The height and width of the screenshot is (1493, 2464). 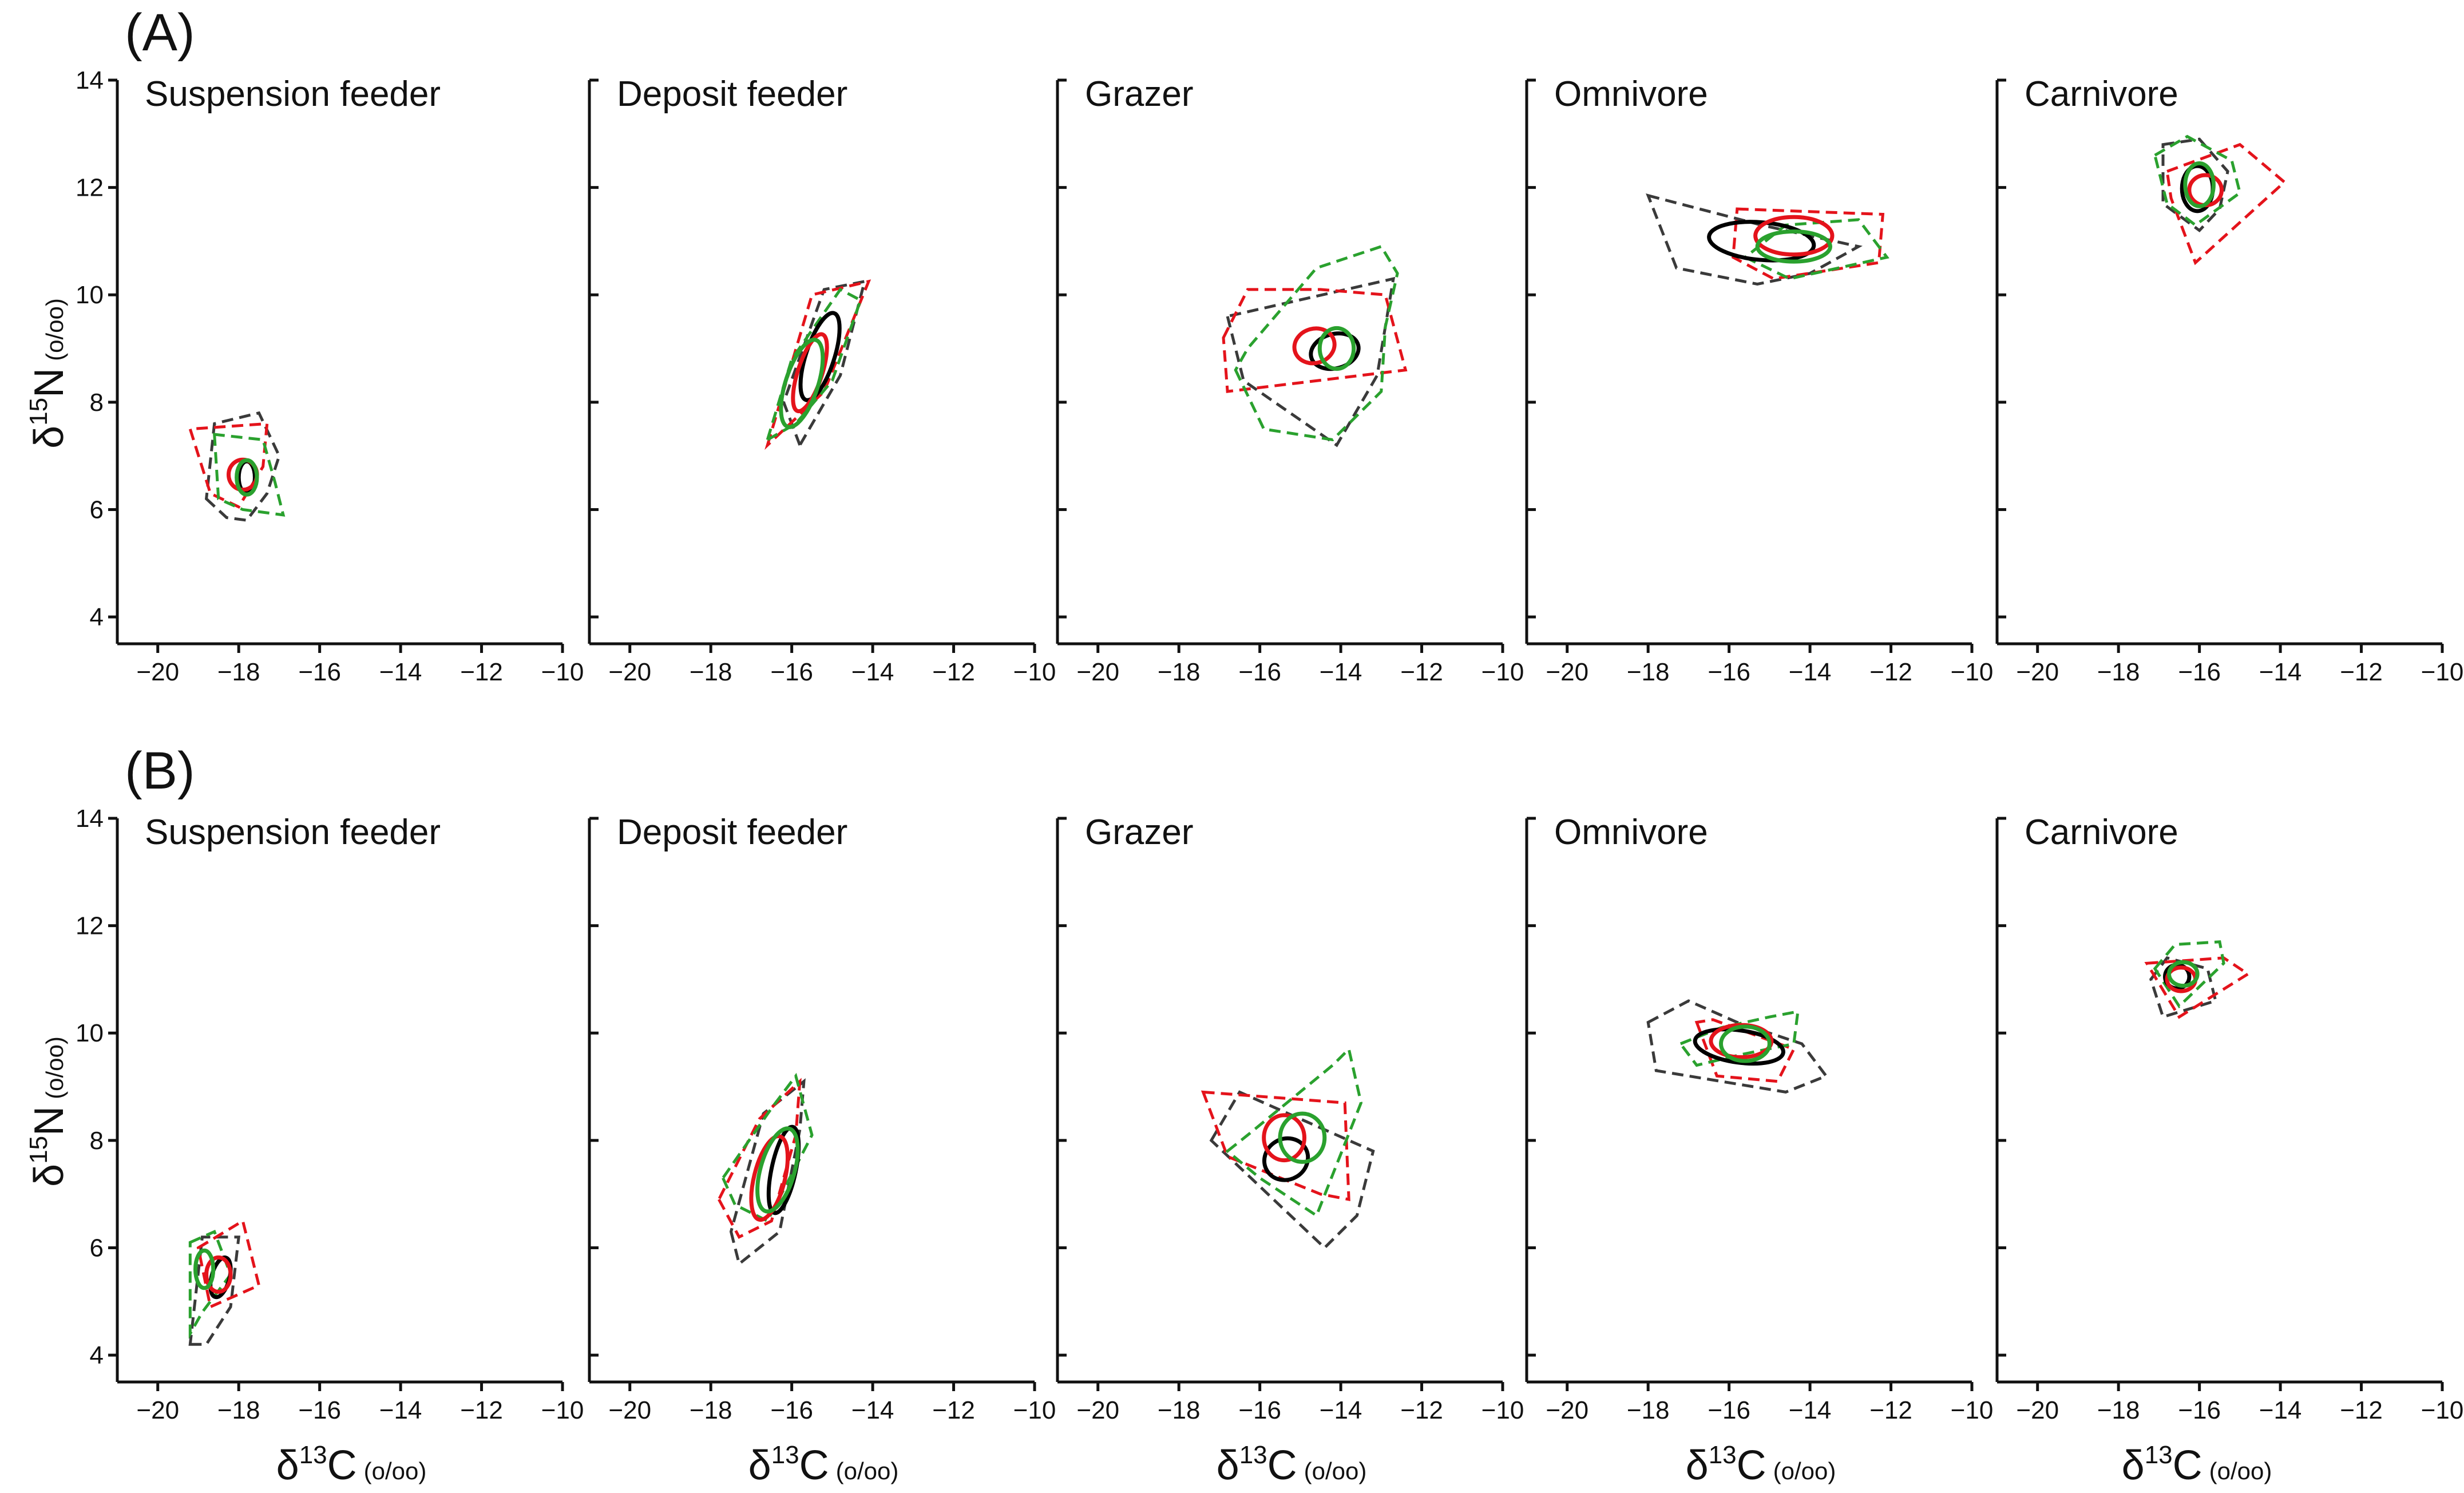 What do you see at coordinates (54, 1067) in the screenshot?
I see `y-axis-unit: (o/oo)` at bounding box center [54, 1067].